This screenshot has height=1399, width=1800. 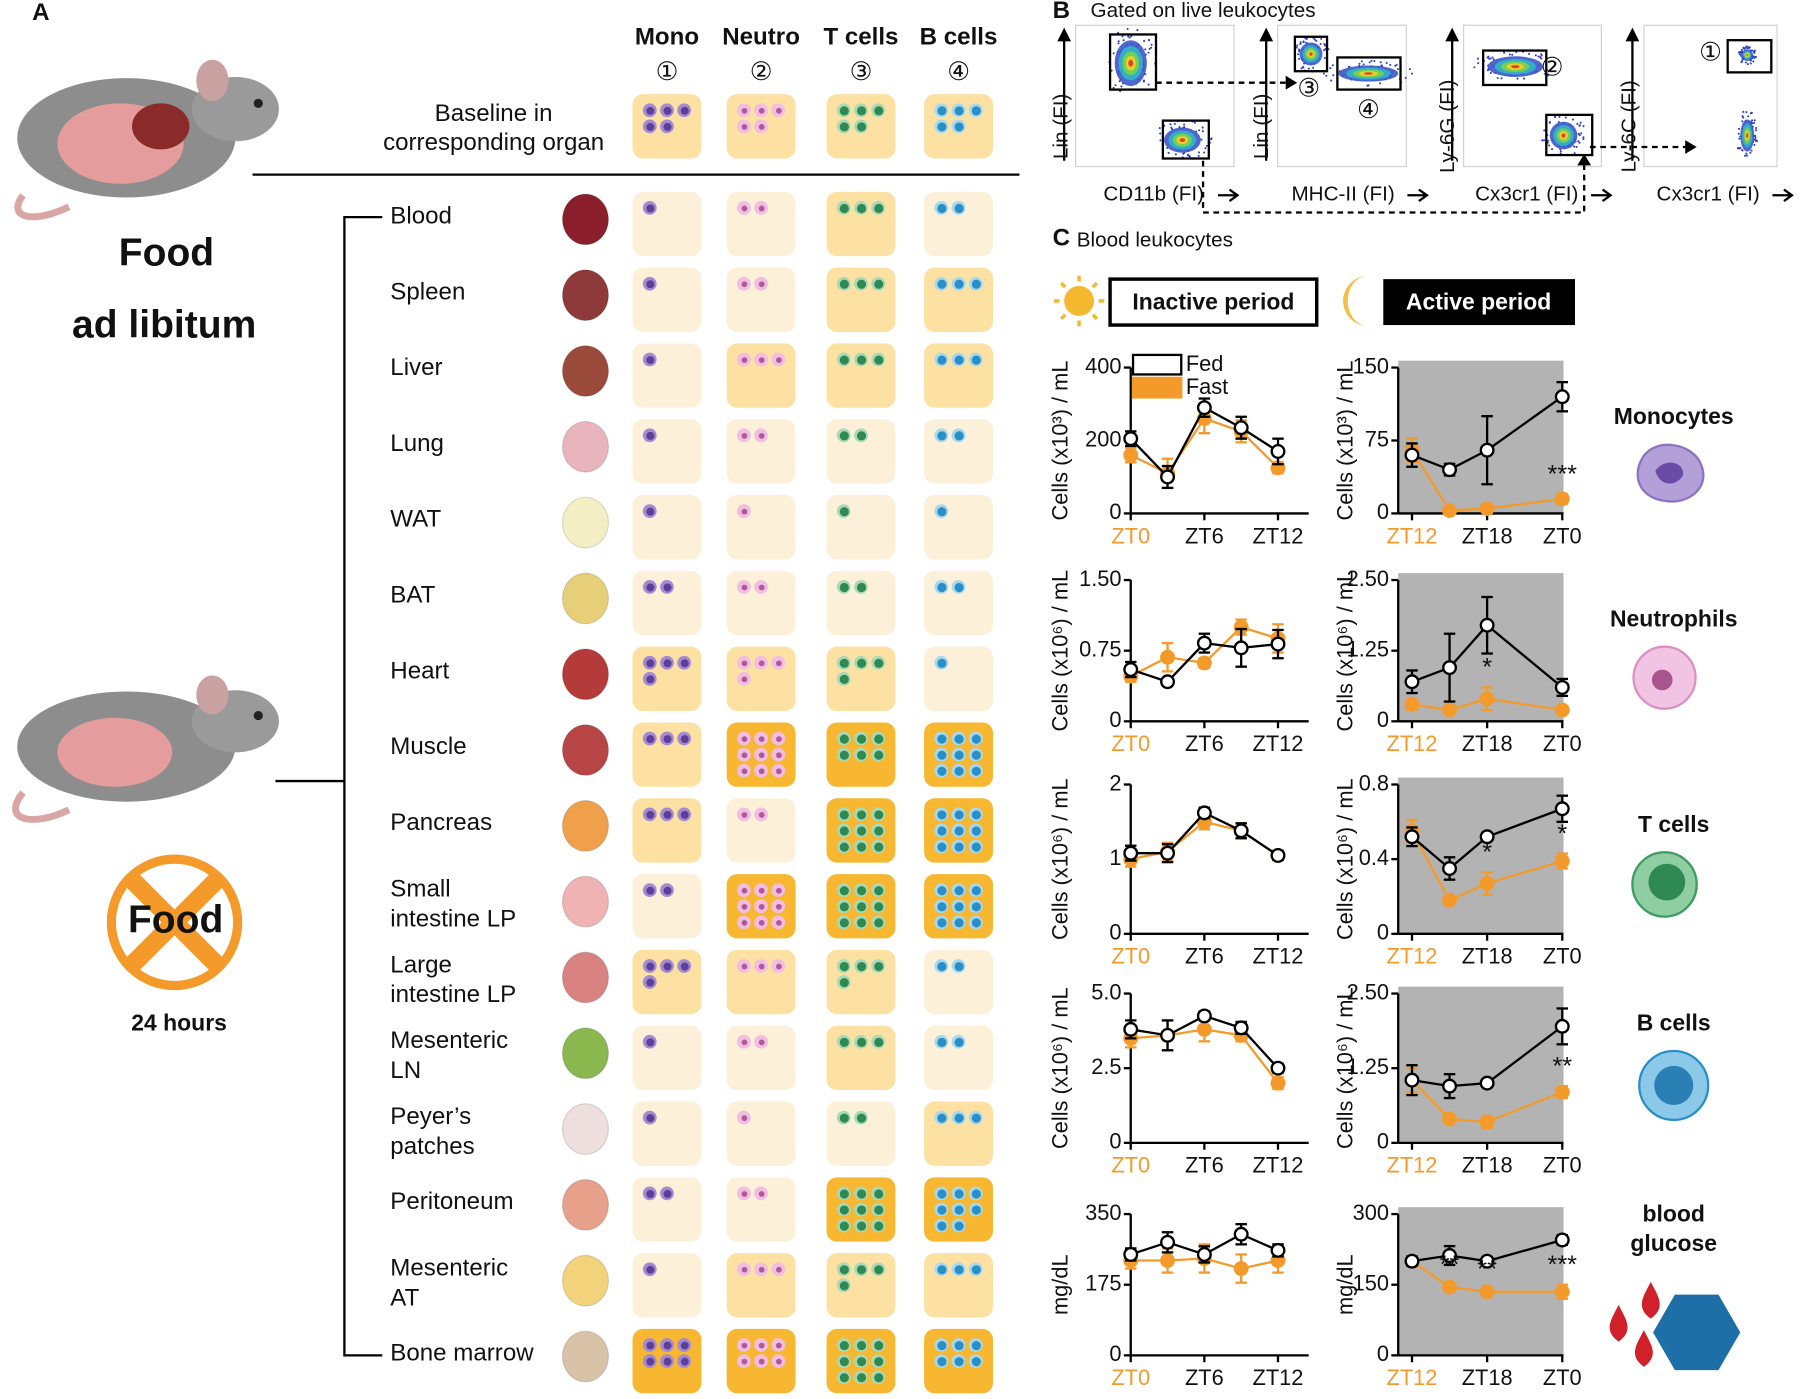 I want to click on neutrophil-nucleus, so click(x=1662, y=680).